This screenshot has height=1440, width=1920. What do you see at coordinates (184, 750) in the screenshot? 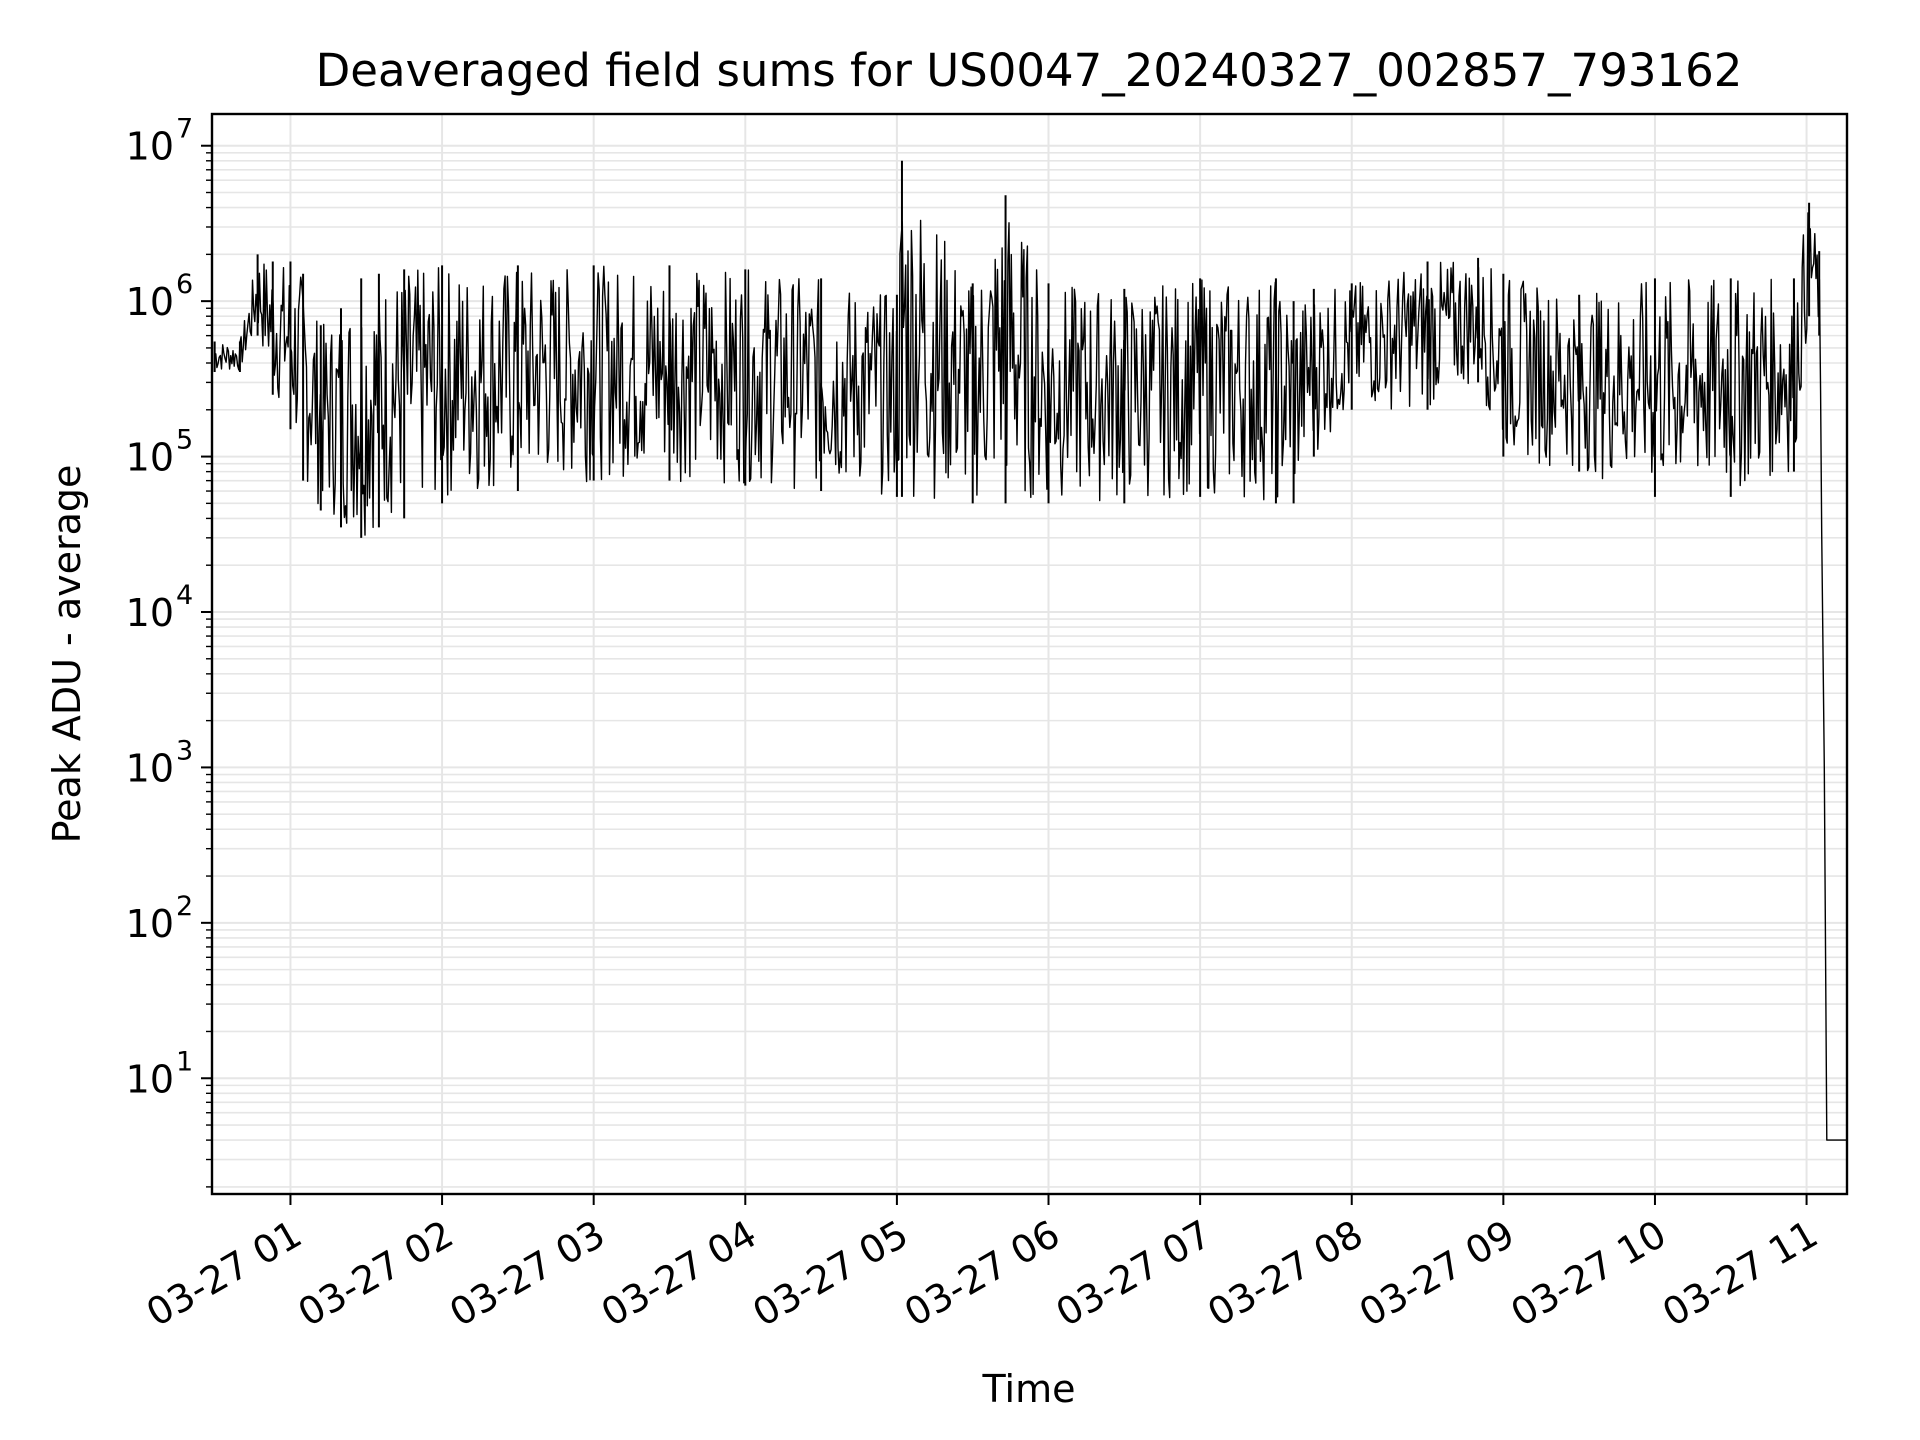
I see `y-tick-exponent: 3` at bounding box center [184, 750].